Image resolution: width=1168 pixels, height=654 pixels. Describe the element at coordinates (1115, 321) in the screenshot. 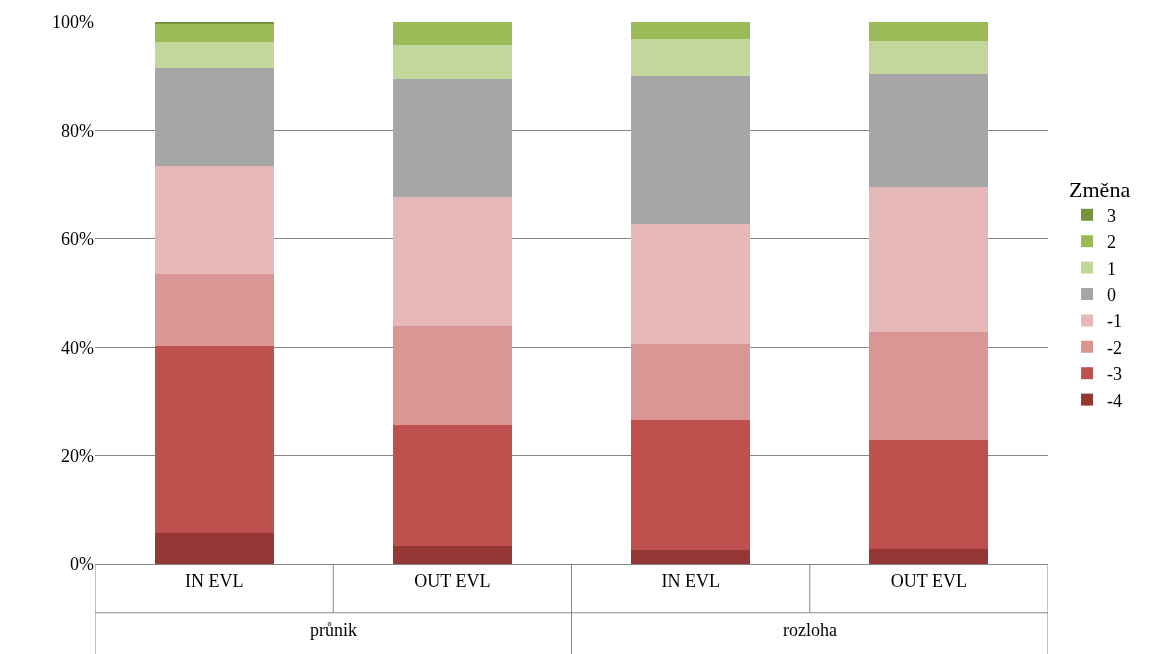

I see `legend-label: -1` at that location.